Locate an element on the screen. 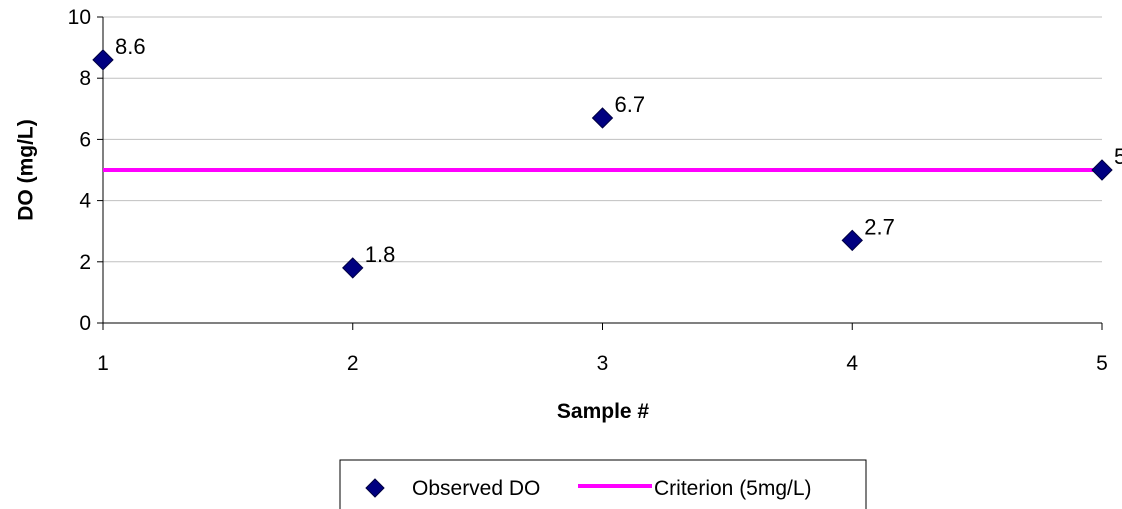 The image size is (1122, 509). y-tick-label-8: 8 is located at coordinates (85, 78).